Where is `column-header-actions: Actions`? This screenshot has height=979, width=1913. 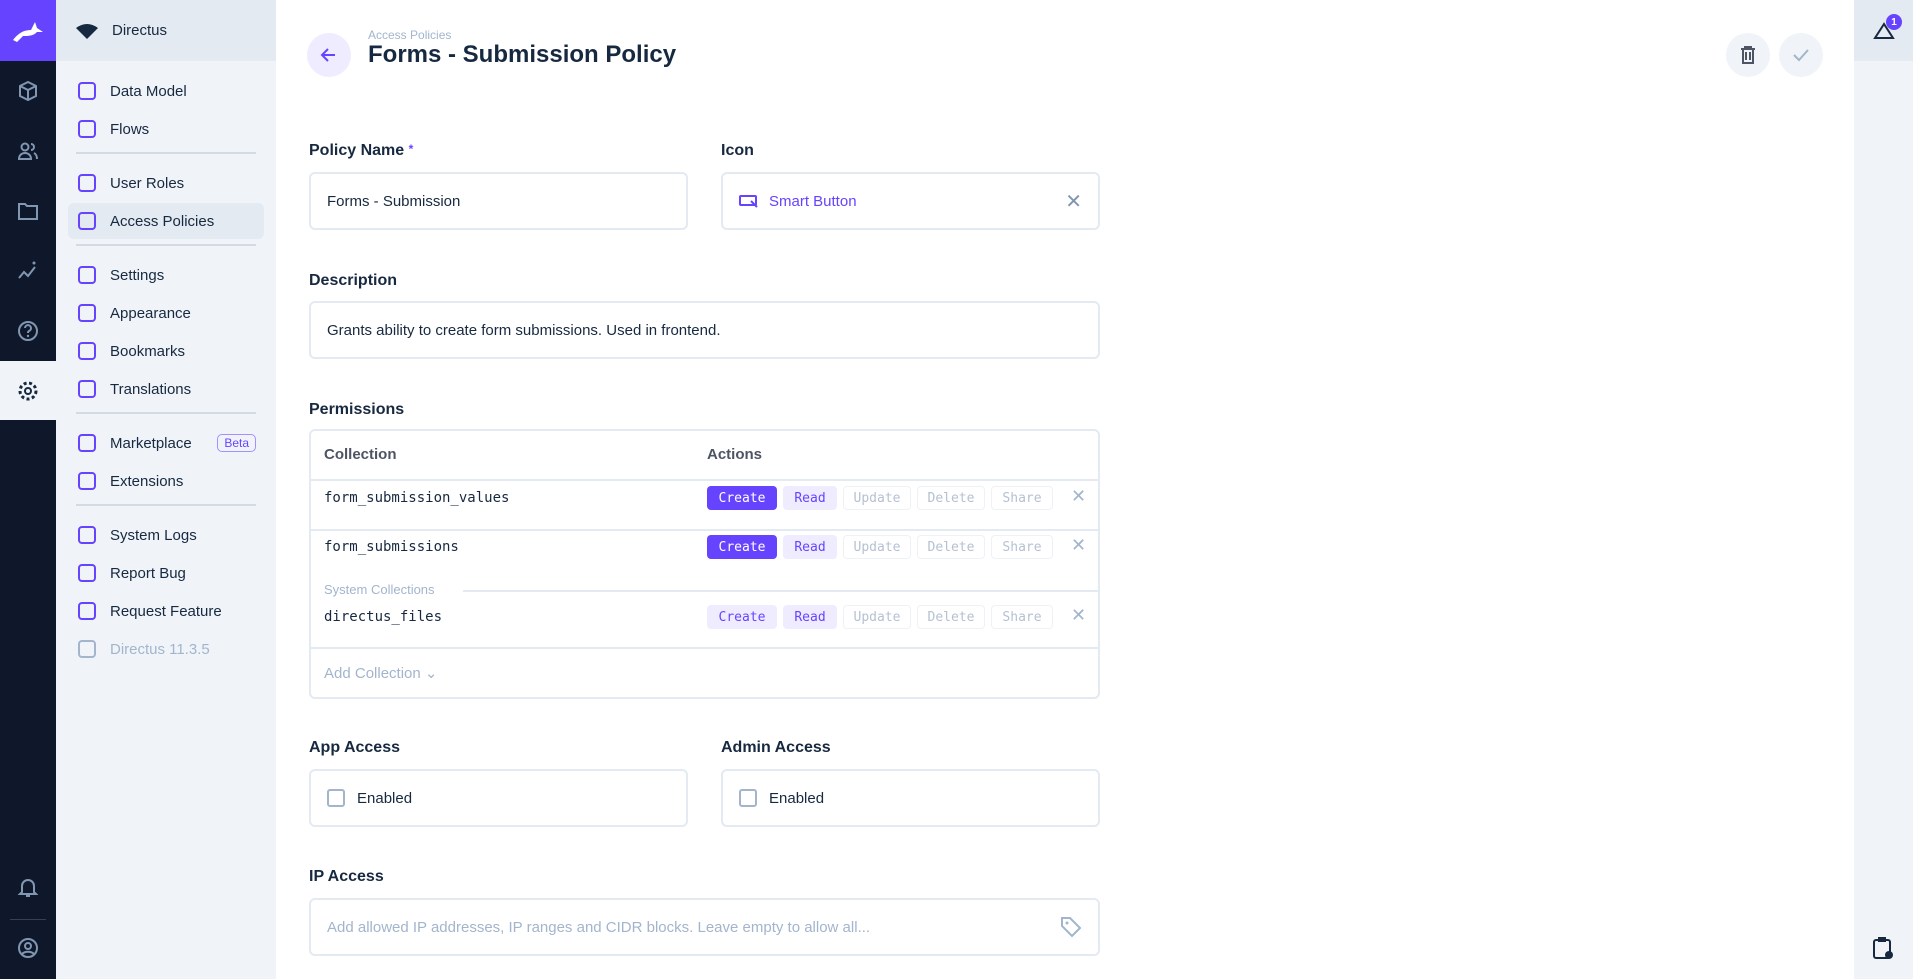 column-header-actions: Actions is located at coordinates (735, 454).